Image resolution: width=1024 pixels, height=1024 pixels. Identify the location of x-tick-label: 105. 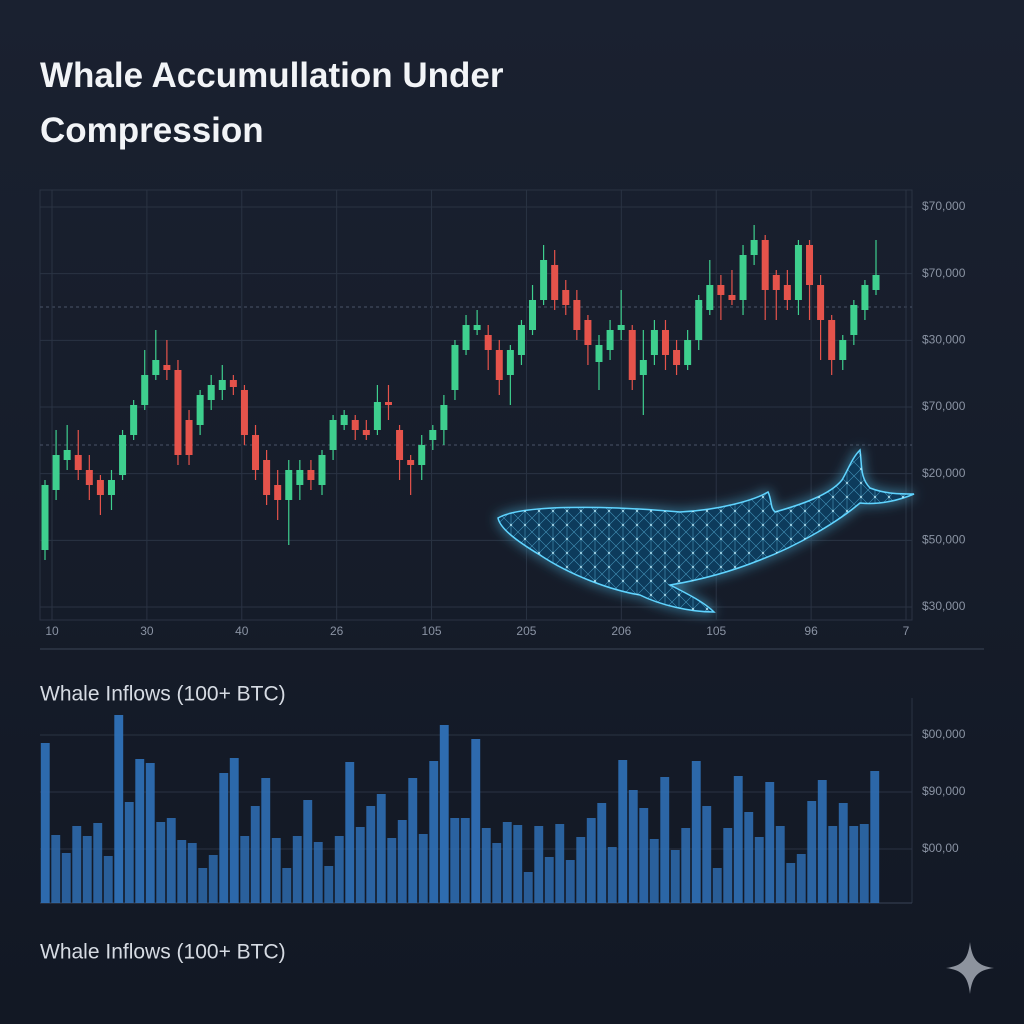
(716, 631).